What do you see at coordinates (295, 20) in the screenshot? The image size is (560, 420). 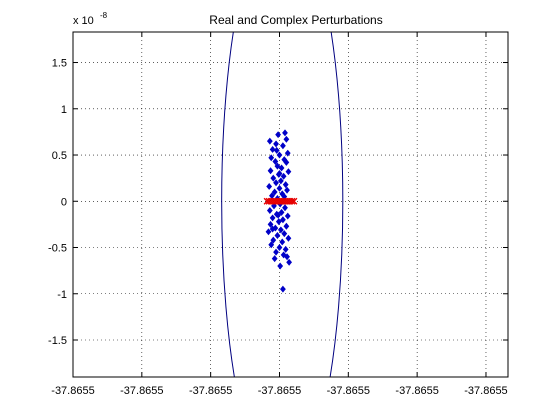 I see `chart-title: Real and Complex Perturbations` at bounding box center [295, 20].